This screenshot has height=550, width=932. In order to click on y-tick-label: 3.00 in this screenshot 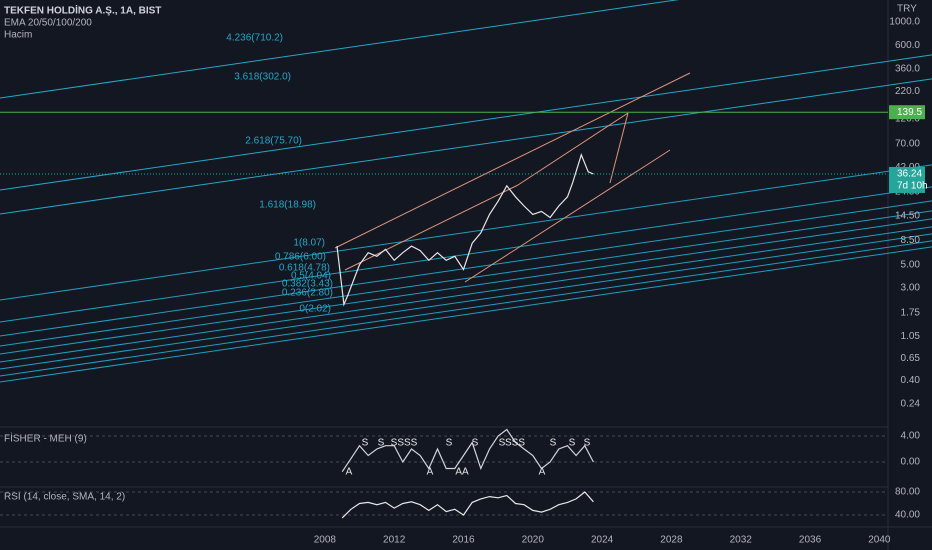, I will do `click(911, 288)`.